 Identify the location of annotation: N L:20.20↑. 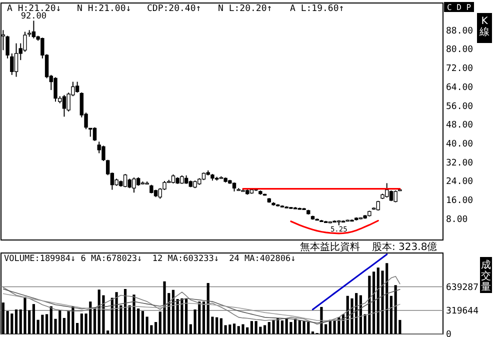
(245, 9).